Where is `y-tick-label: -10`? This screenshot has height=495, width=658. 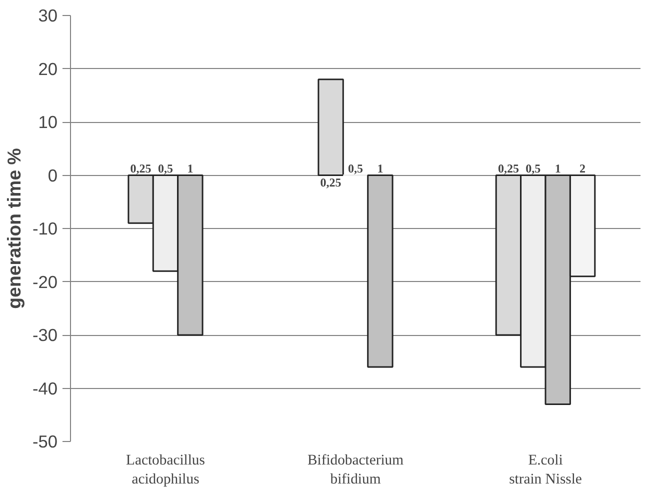
y-tick-label: -10 is located at coordinates (45, 228).